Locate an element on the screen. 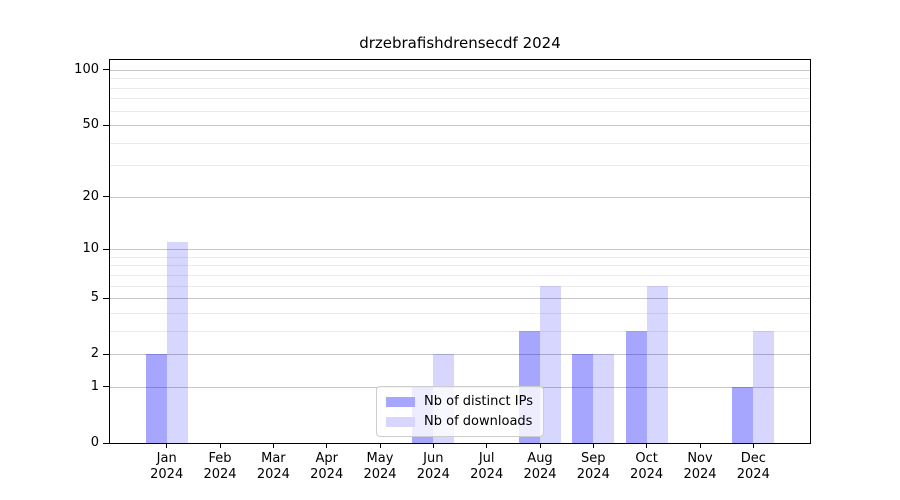 This screenshot has width=900, height=500. legend-item-distinct-ips: Nb of distinct IPs is located at coordinates (459, 401).